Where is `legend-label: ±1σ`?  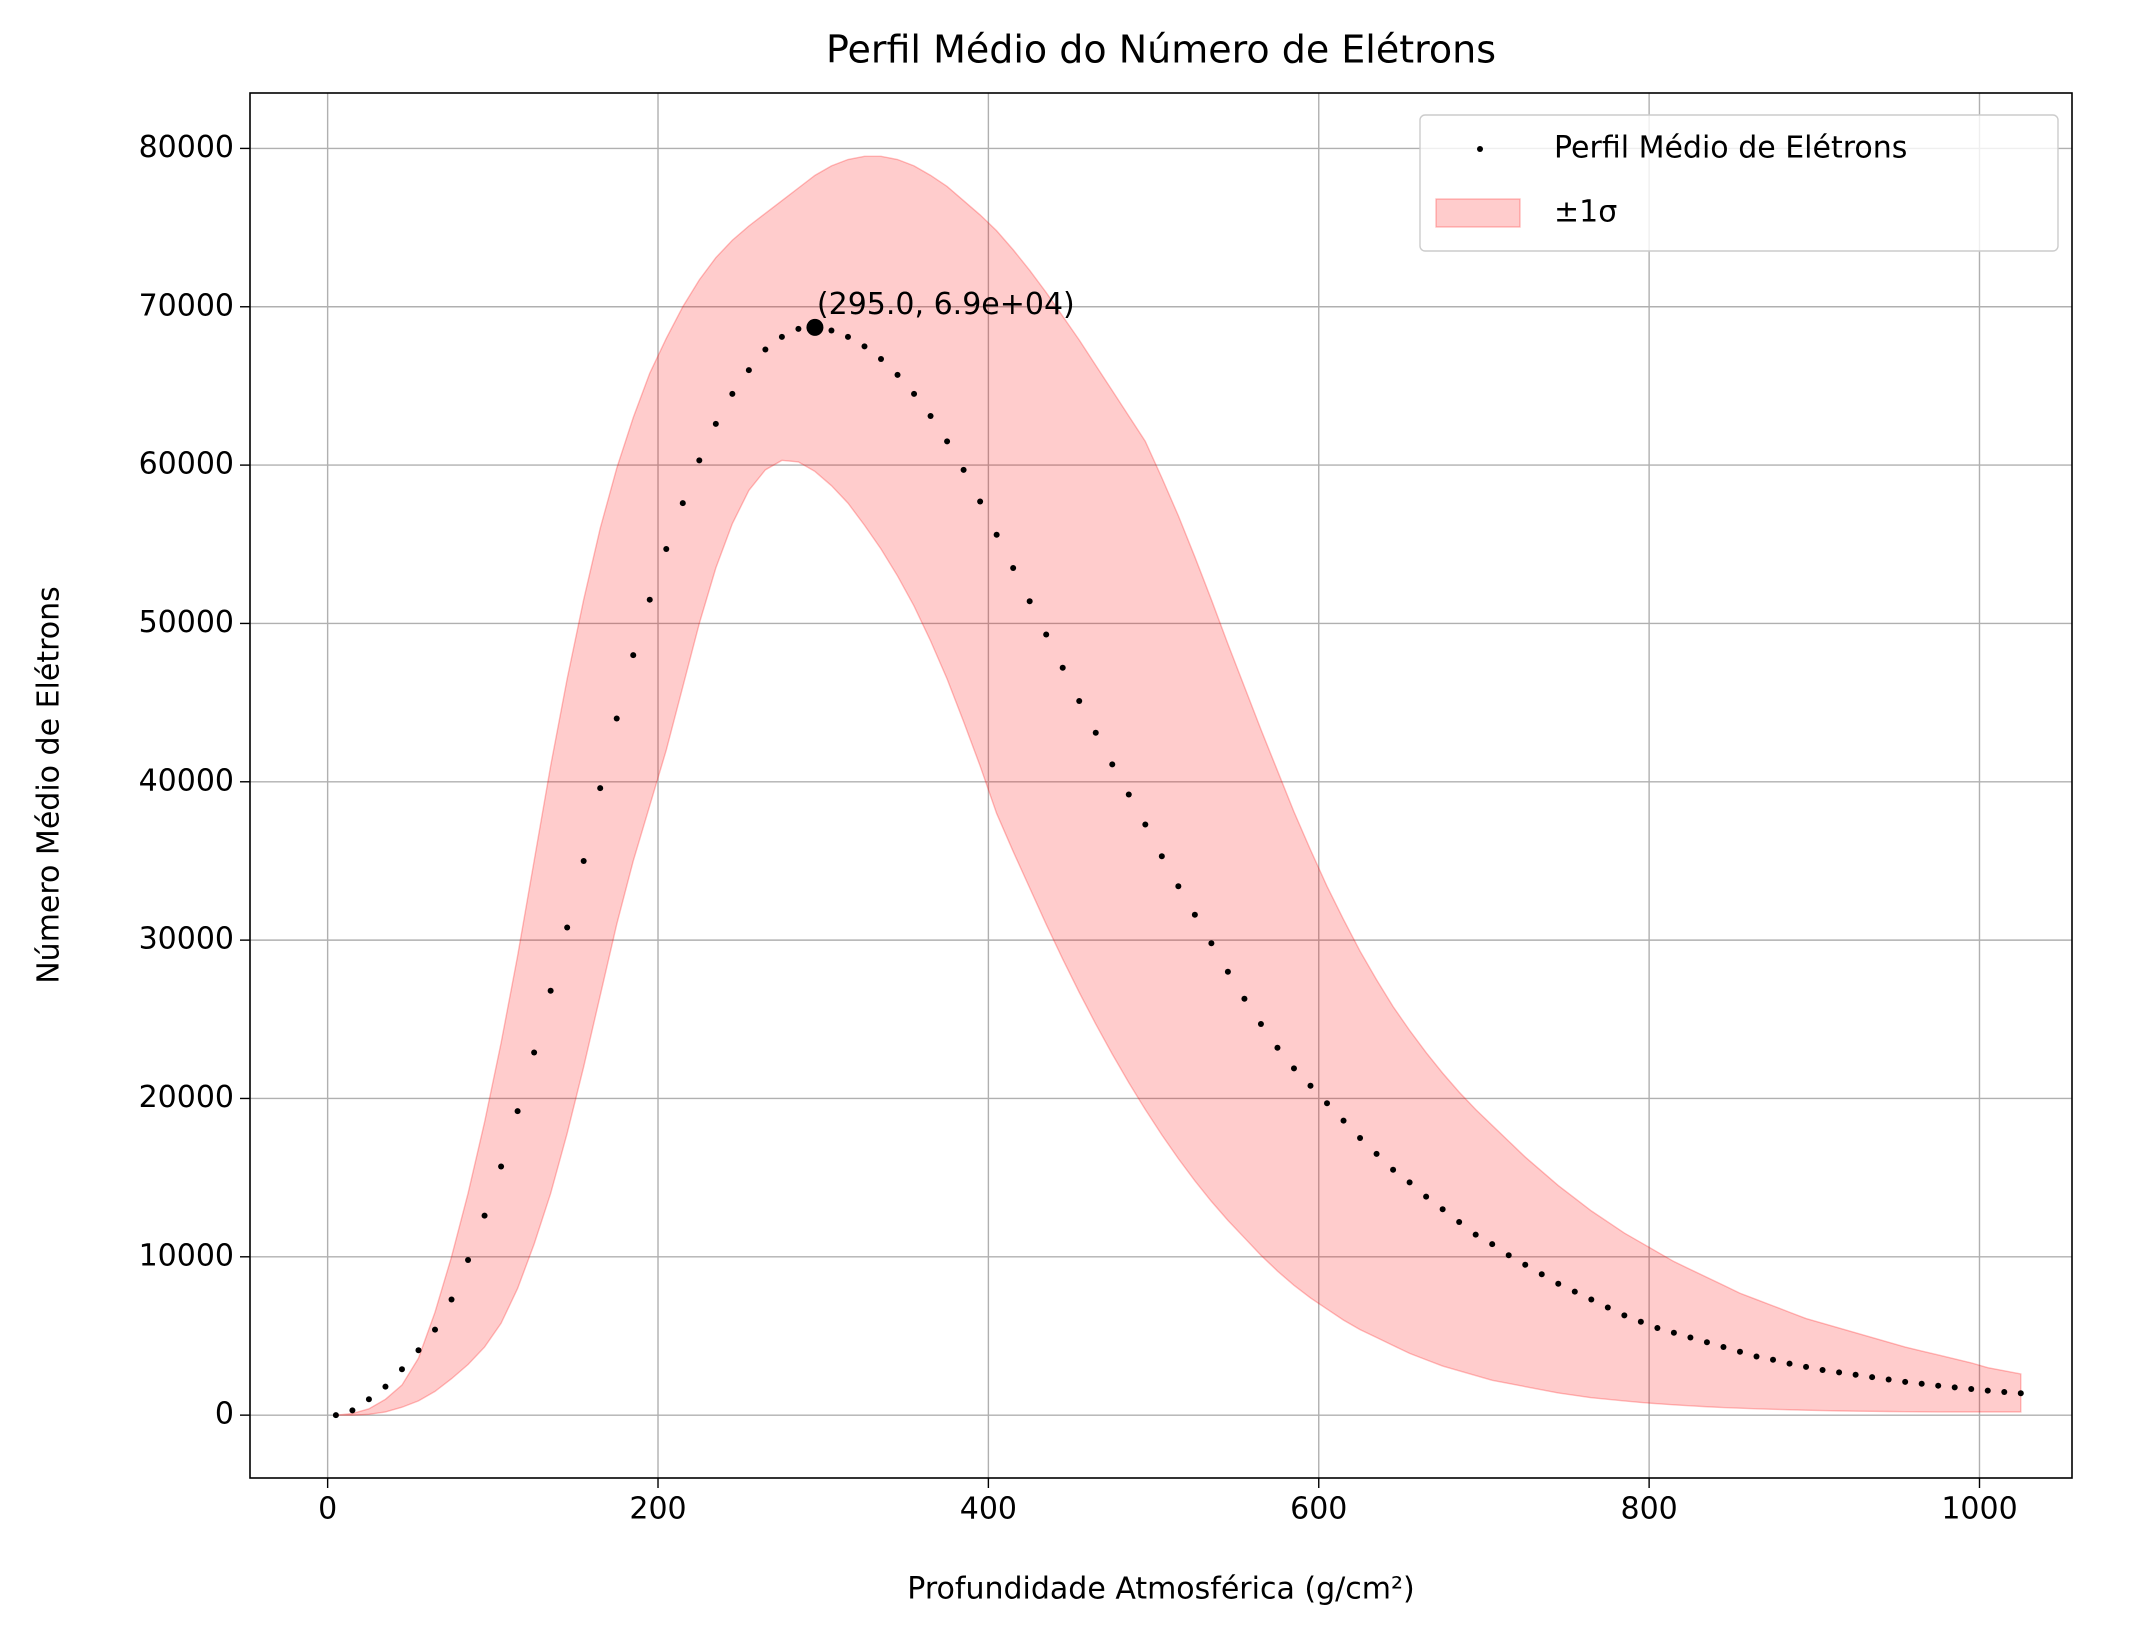
legend-label: ±1σ is located at coordinates (1585, 212).